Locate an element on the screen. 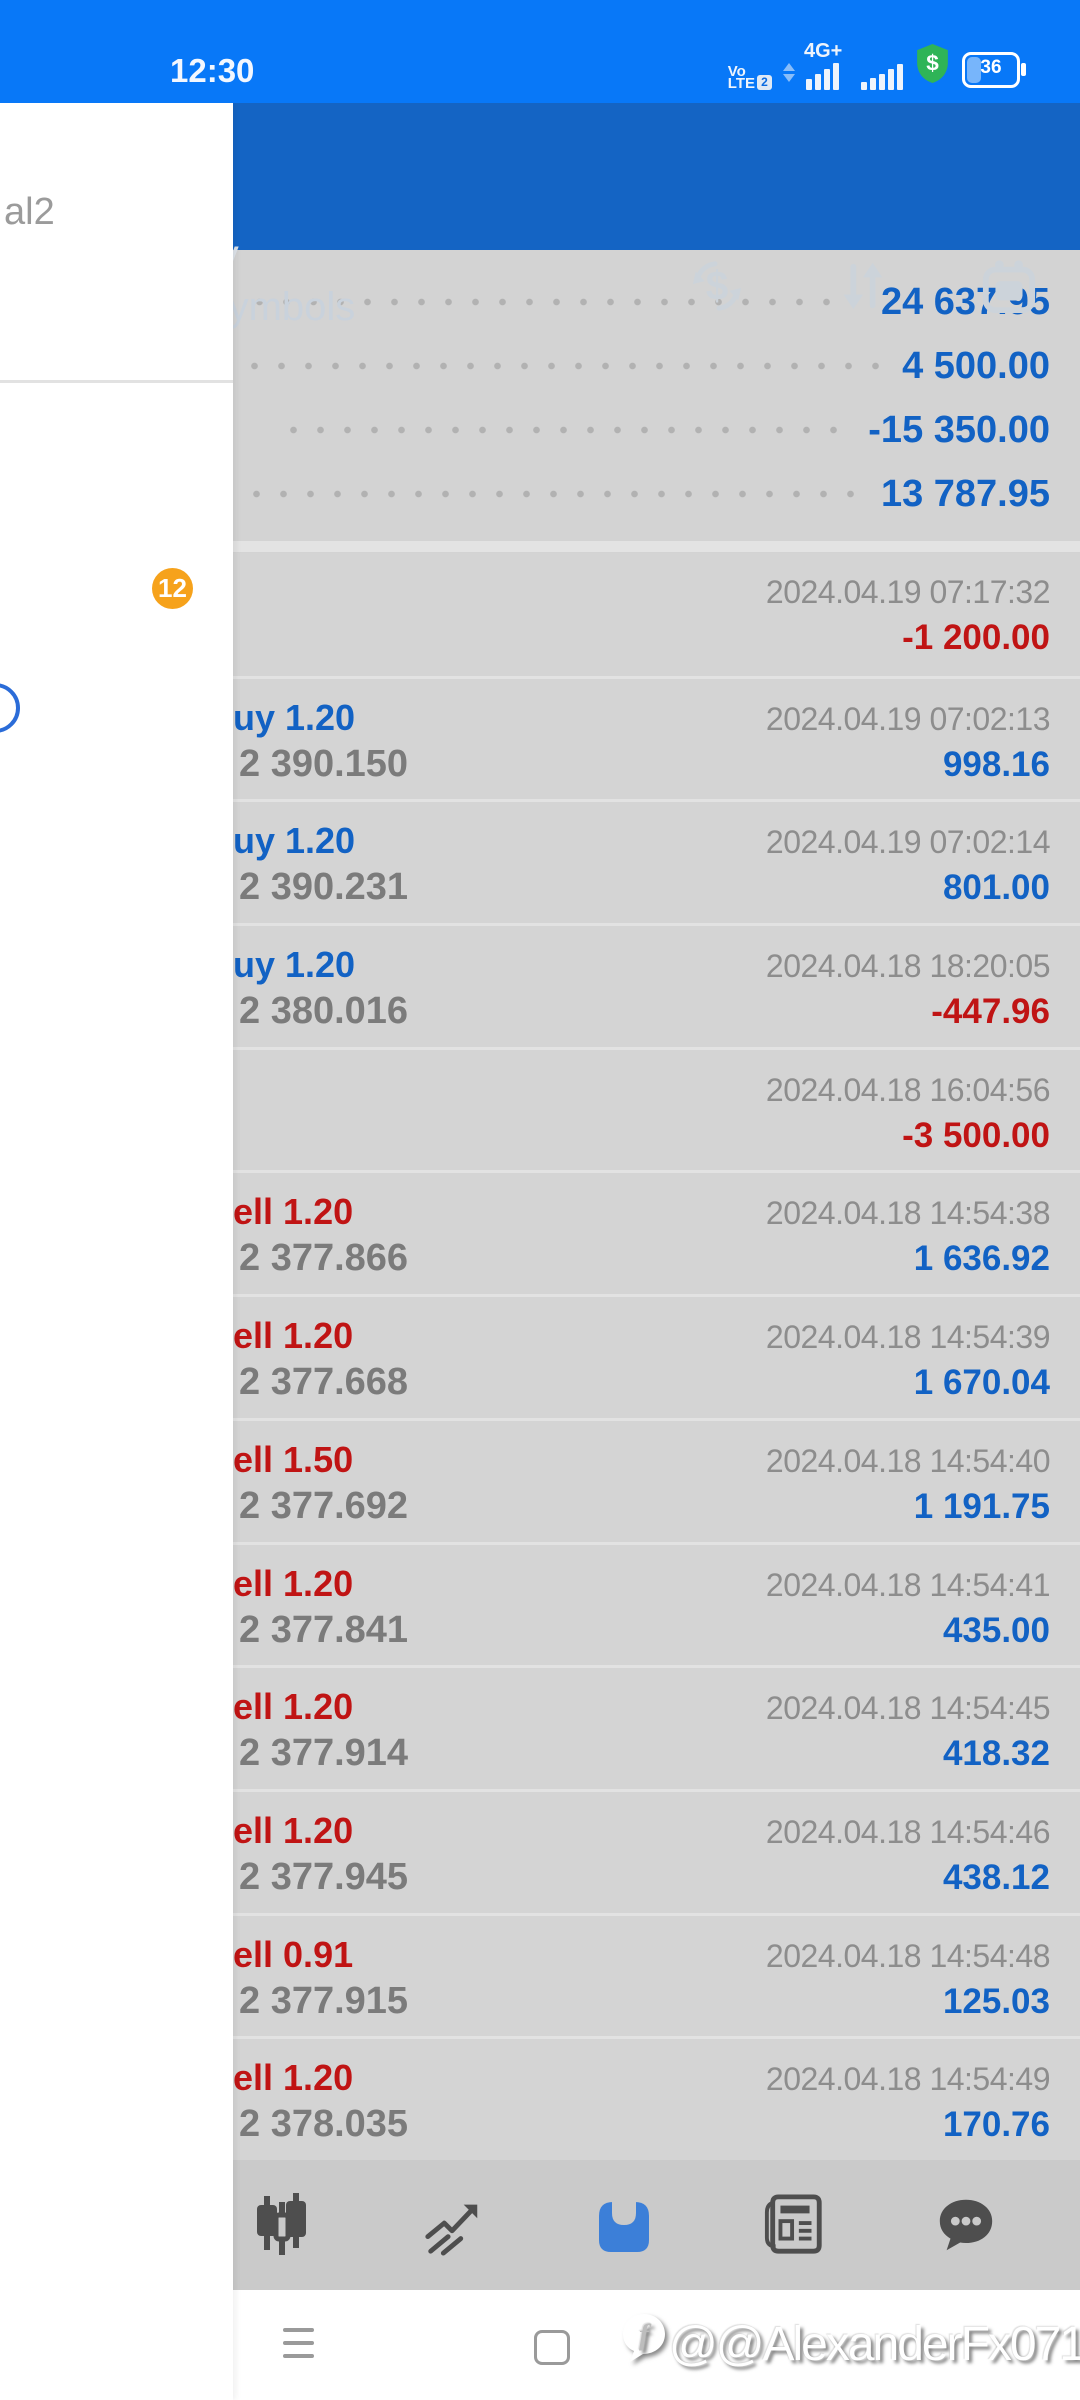  section-divider is located at coordinates (540, 546).